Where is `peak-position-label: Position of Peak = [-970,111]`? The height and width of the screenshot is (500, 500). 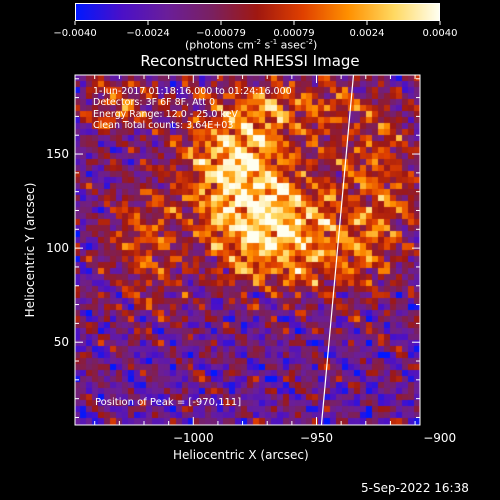 peak-position-label: Position of Peak = [-970,111] is located at coordinates (168, 402).